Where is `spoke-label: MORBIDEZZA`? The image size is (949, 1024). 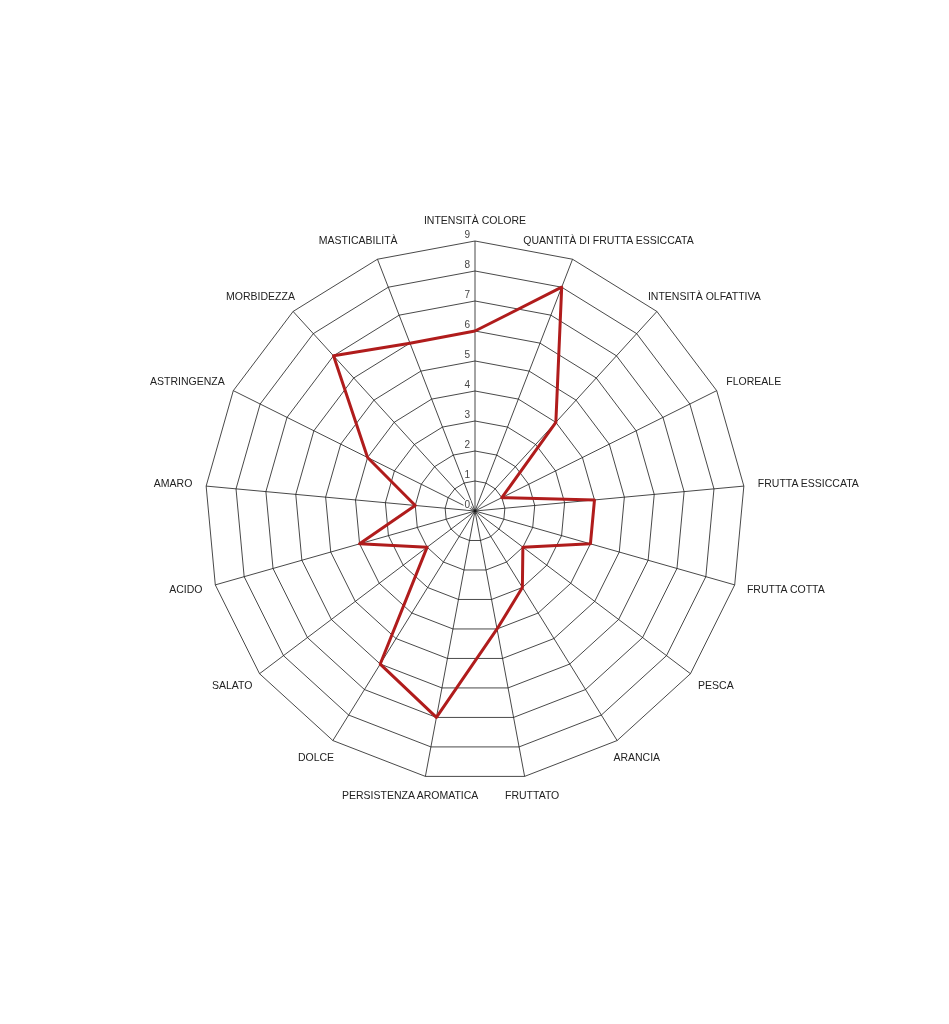
spoke-label: MORBIDEZZA is located at coordinates (260, 295).